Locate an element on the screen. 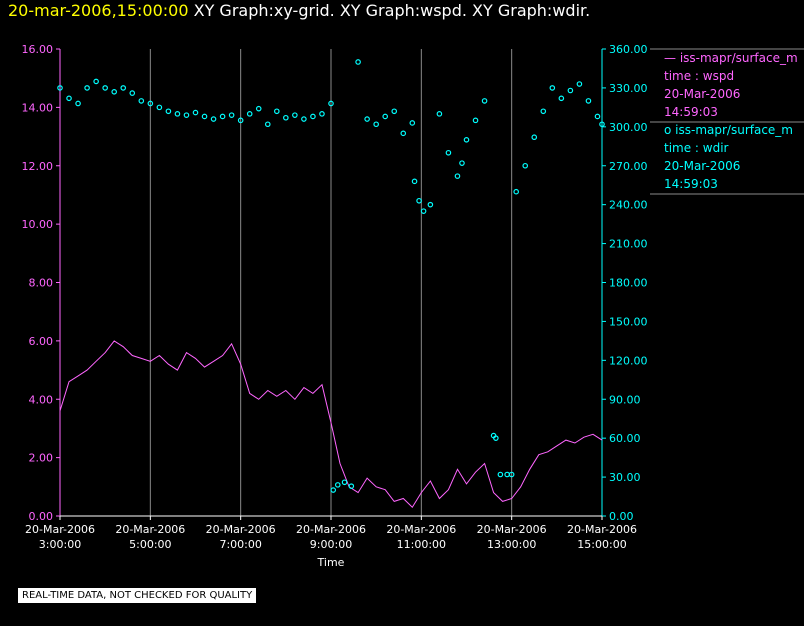  right-tick-label: 60.00 is located at coordinates (625, 438).